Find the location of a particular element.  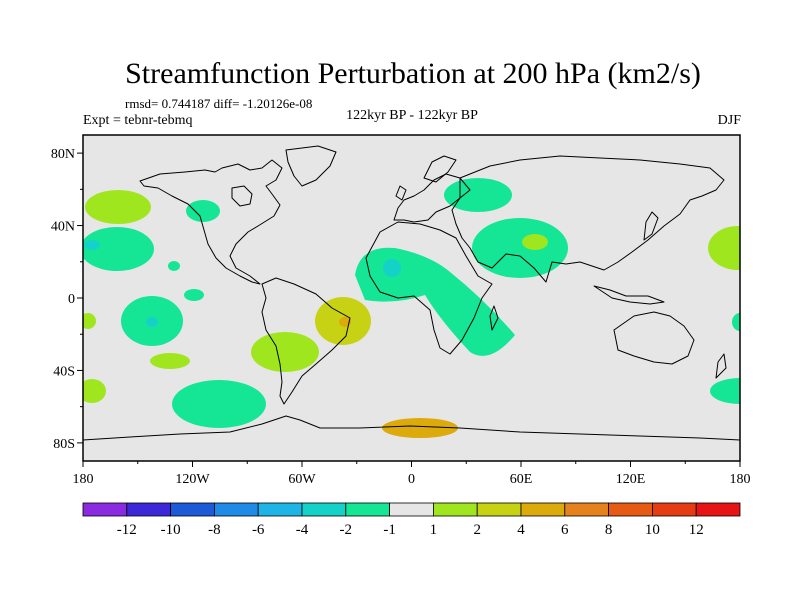

colorbar-label: -4 is located at coordinates (302, 530).